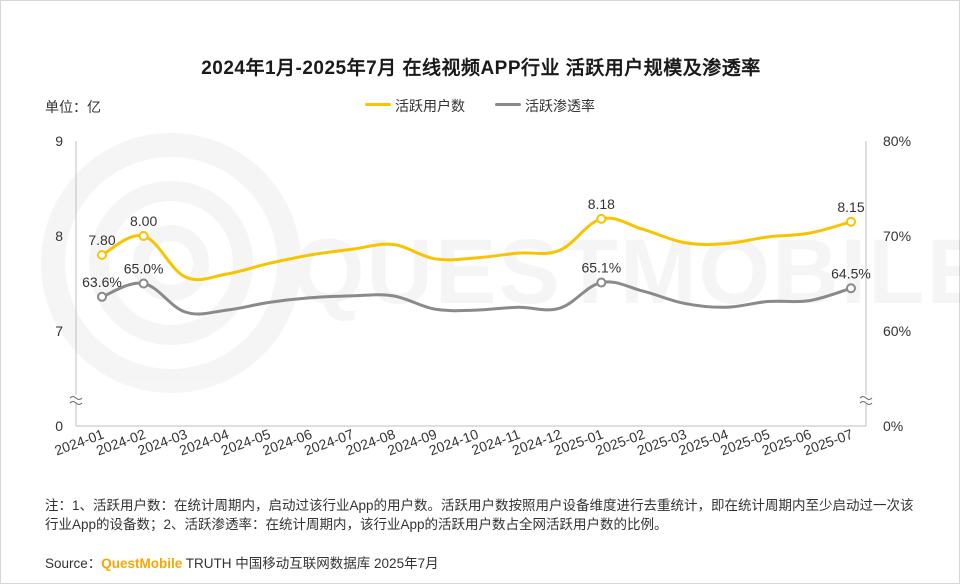 This screenshot has height=585, width=960. I want to click on data-label-users: 8.00, so click(143, 221).